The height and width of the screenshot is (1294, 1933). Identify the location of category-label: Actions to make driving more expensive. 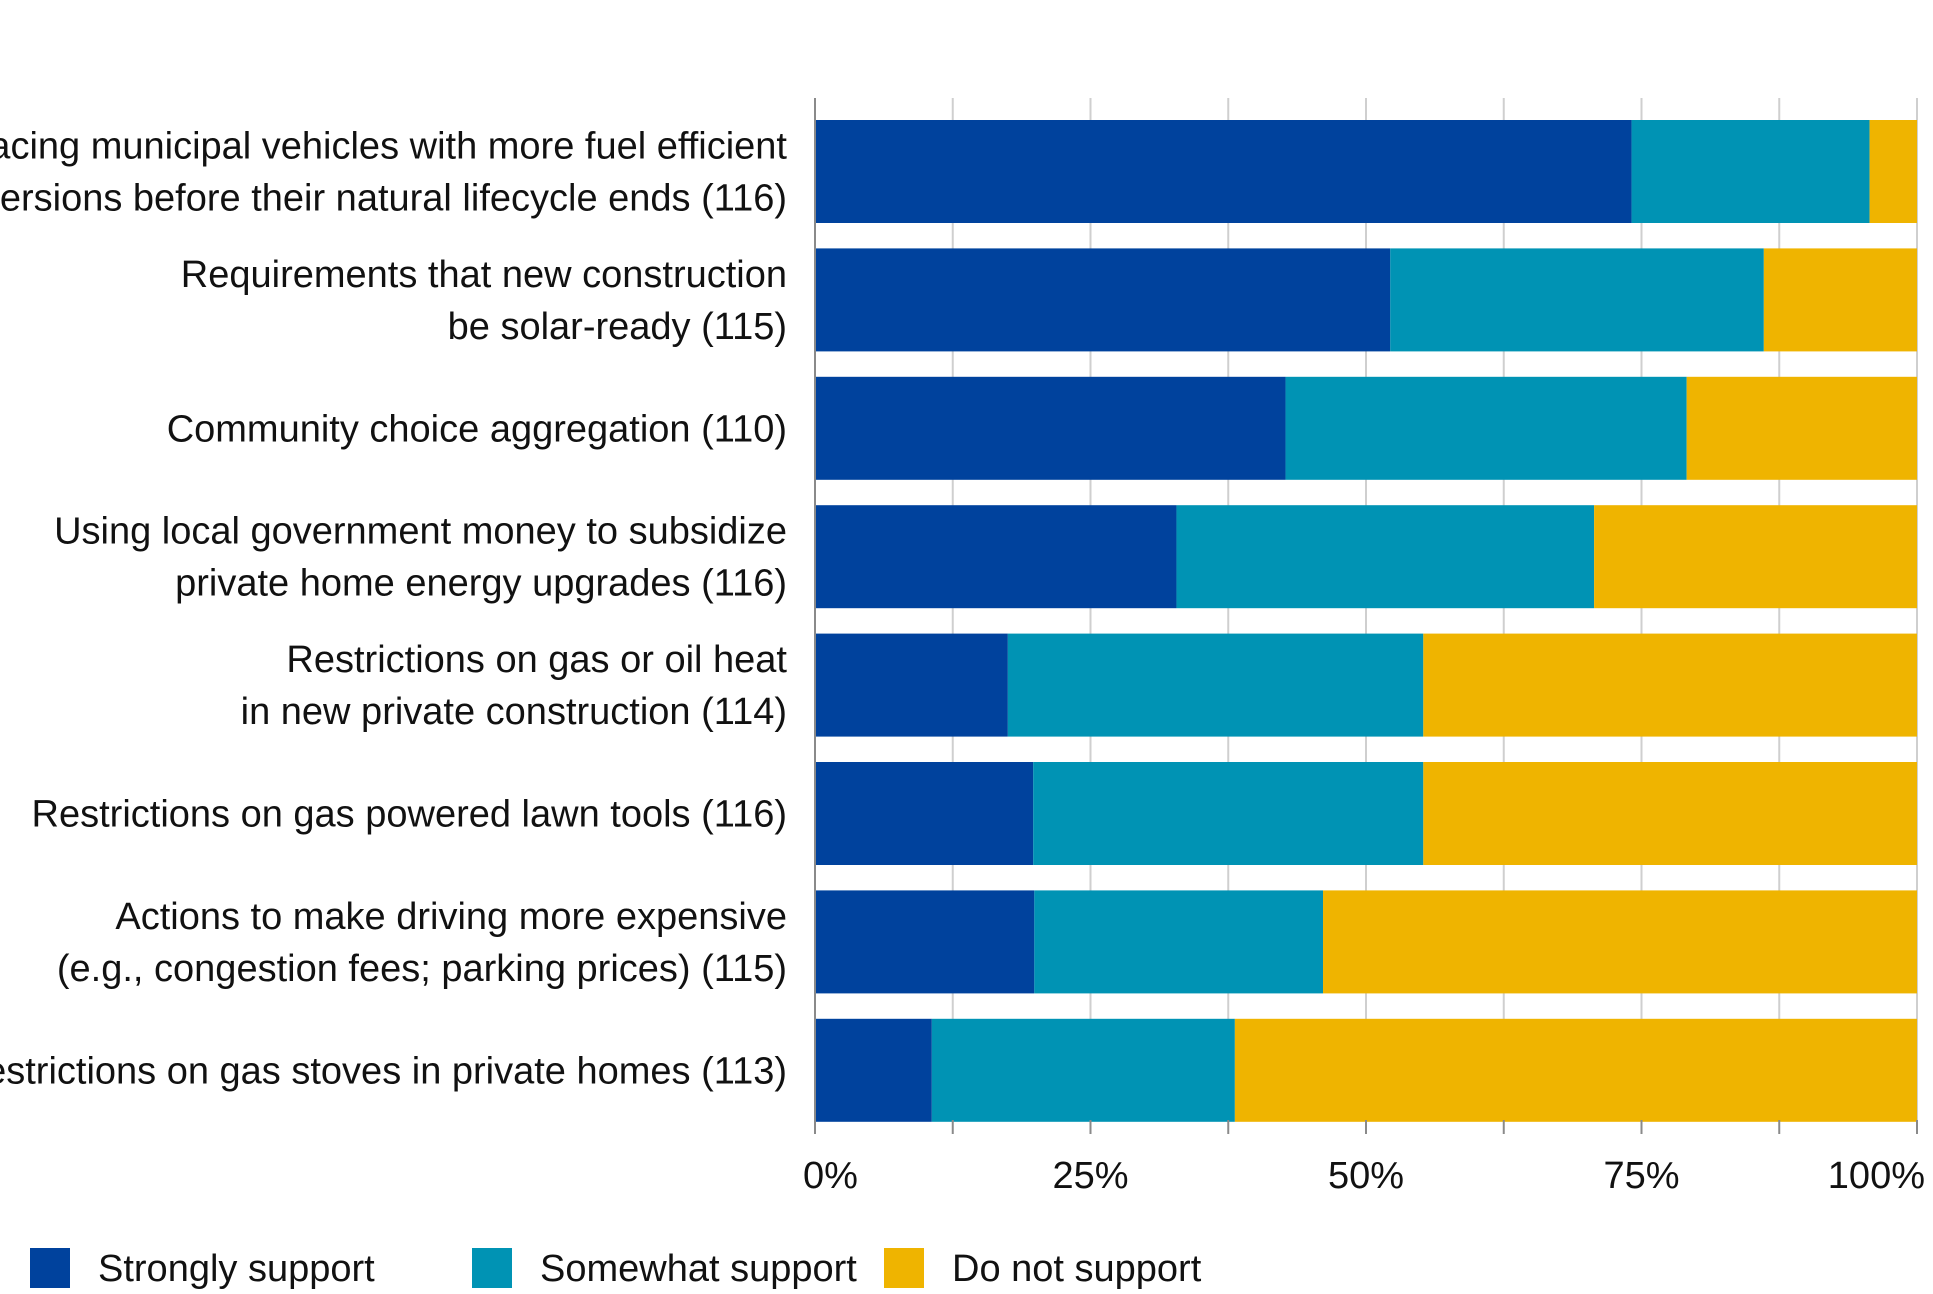
(451, 917).